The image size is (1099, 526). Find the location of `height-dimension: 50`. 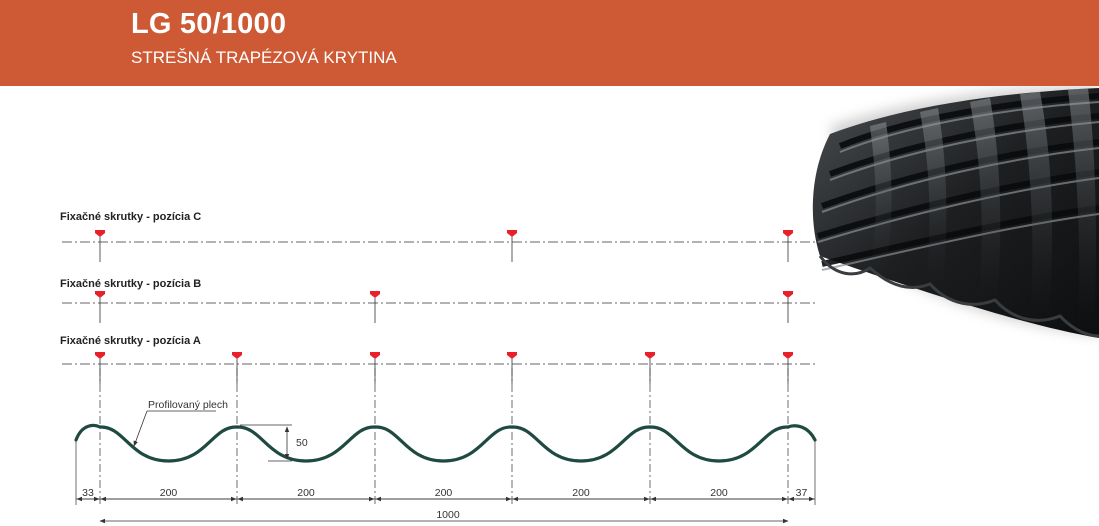

height-dimension: 50 is located at coordinates (274, 443).